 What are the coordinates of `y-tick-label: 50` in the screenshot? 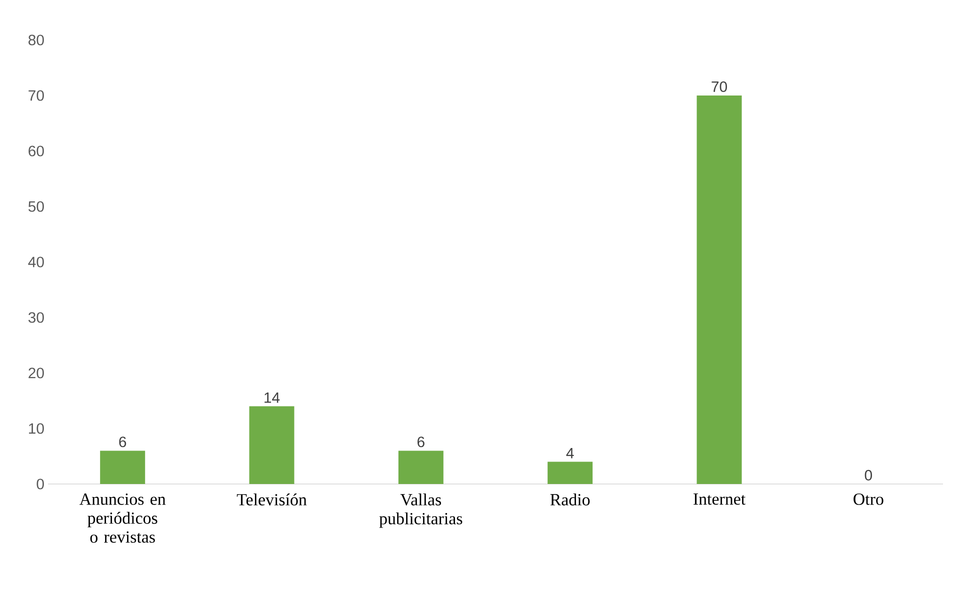 It's located at (36, 206).